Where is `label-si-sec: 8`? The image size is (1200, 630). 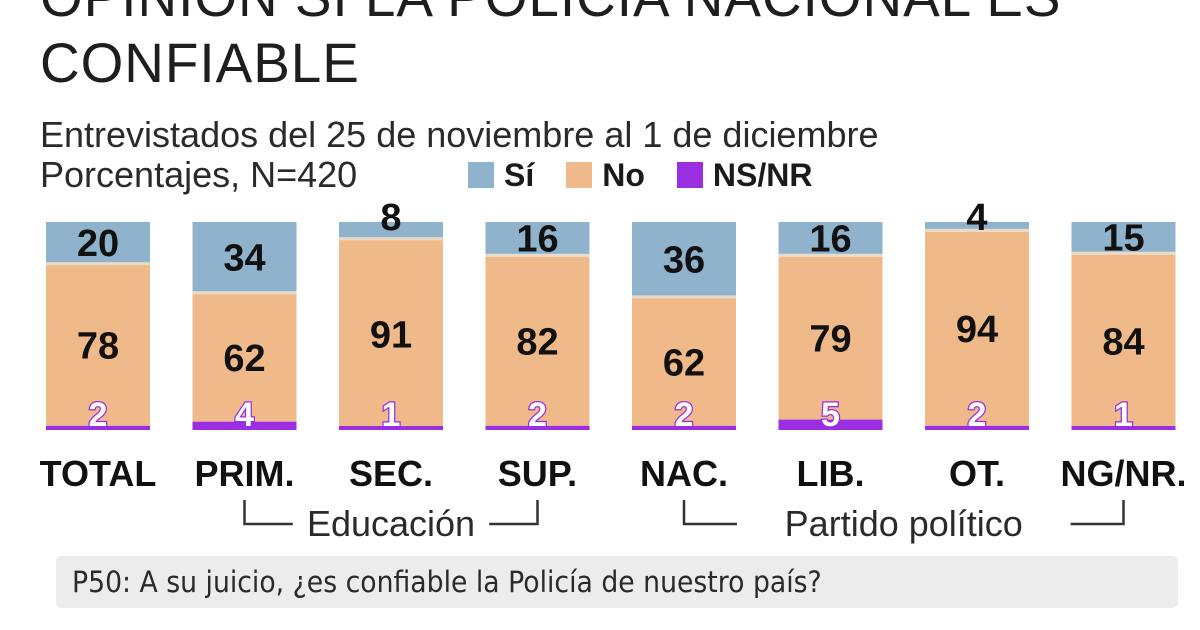 label-si-sec: 8 is located at coordinates (390, 218).